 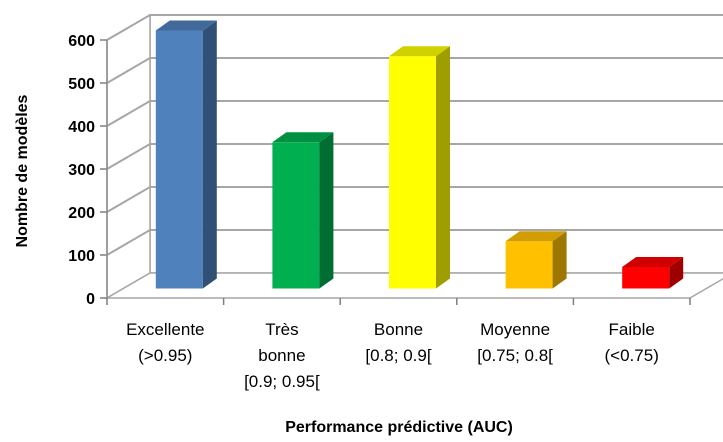 I want to click on x-category-label-line: (<0.75), so click(x=632, y=355).